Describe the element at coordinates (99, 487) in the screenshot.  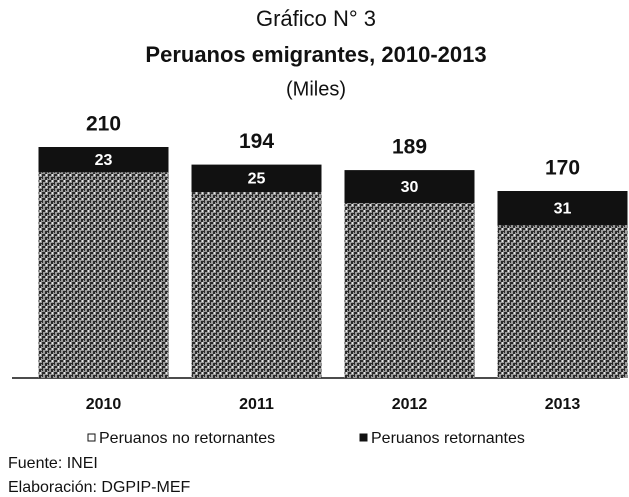
I see `credit: Elaboración: DGPIP-MEF` at that location.